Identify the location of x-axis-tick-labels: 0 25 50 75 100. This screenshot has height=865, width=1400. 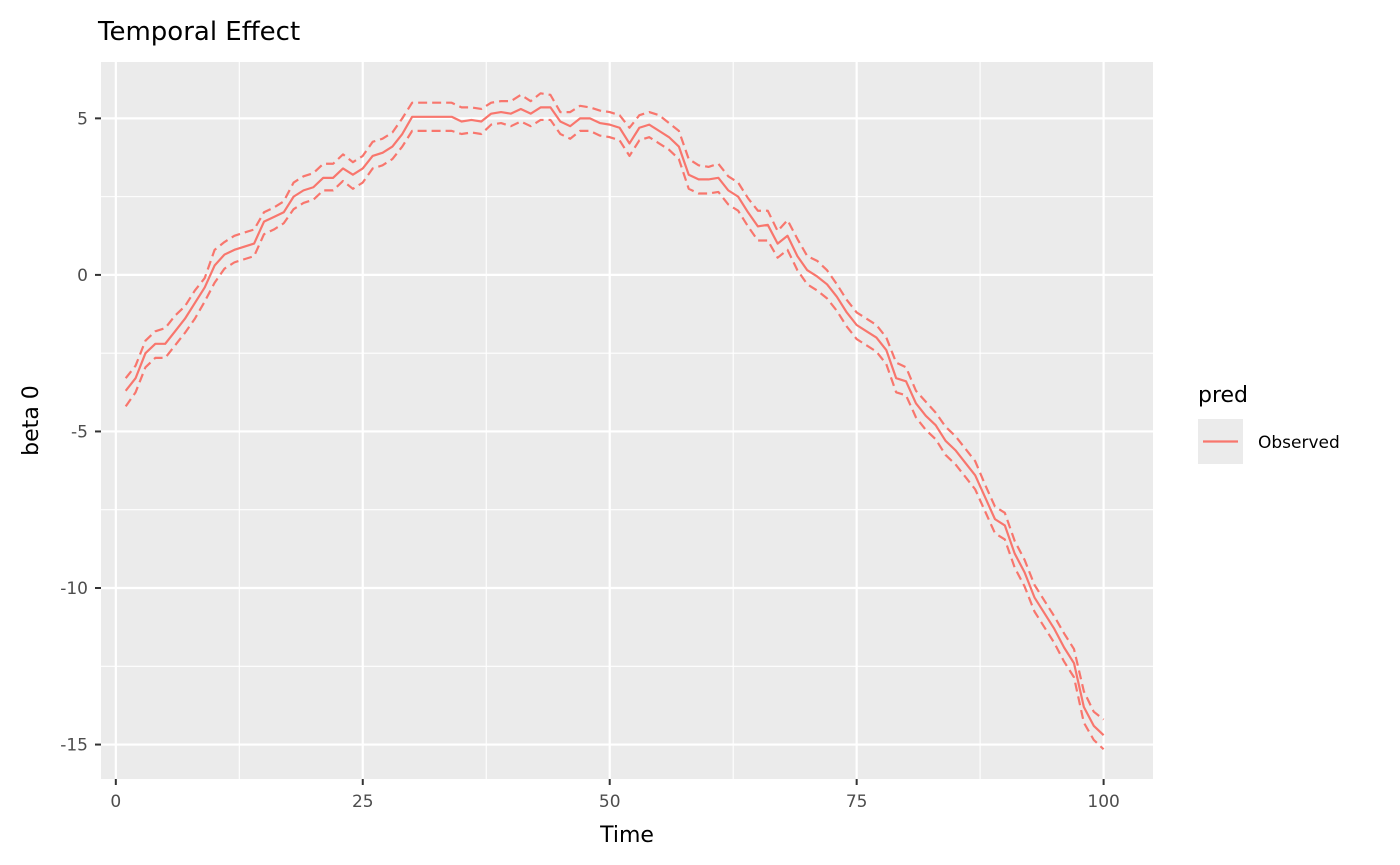
(614, 802).